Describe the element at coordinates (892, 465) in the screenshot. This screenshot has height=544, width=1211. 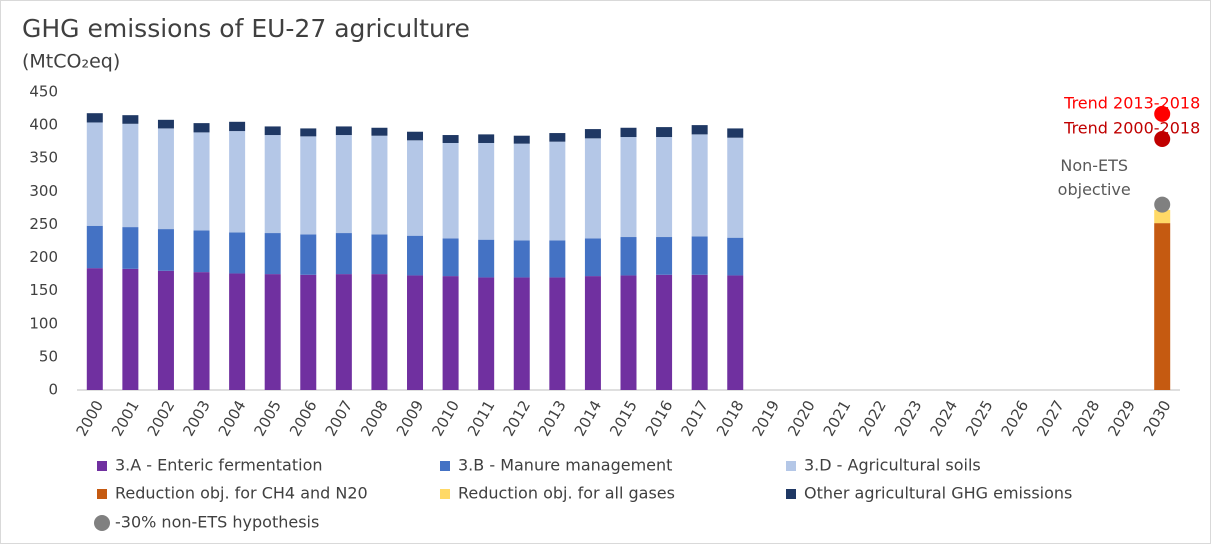
I see `legend-label: 3.D - Agricultural soils` at that location.